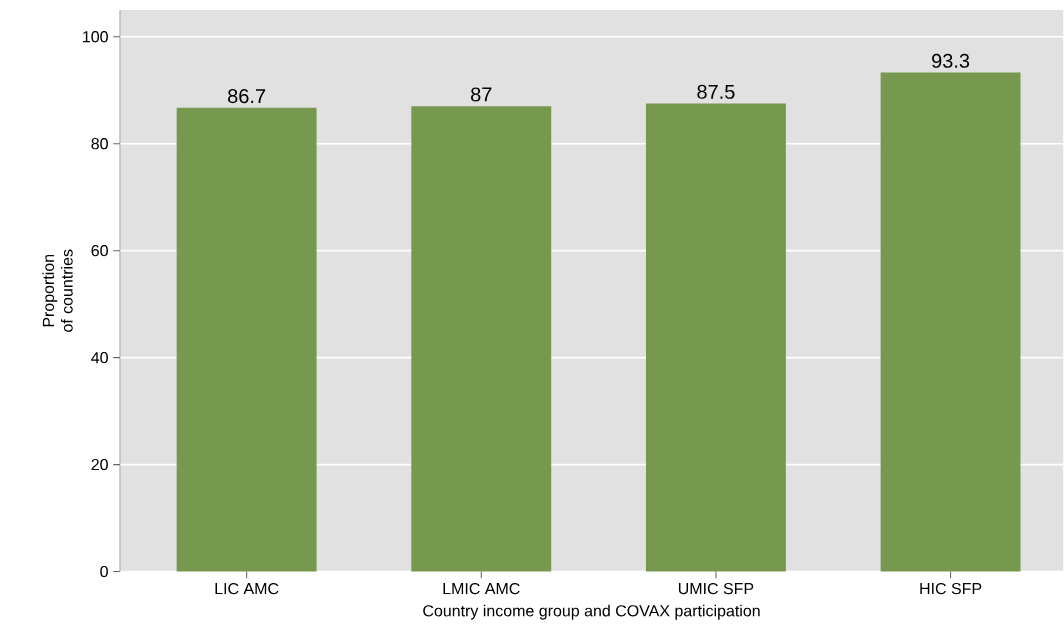 The height and width of the screenshot is (635, 1064). What do you see at coordinates (951, 589) in the screenshot?
I see `x-tick-label: HIC SFP` at bounding box center [951, 589].